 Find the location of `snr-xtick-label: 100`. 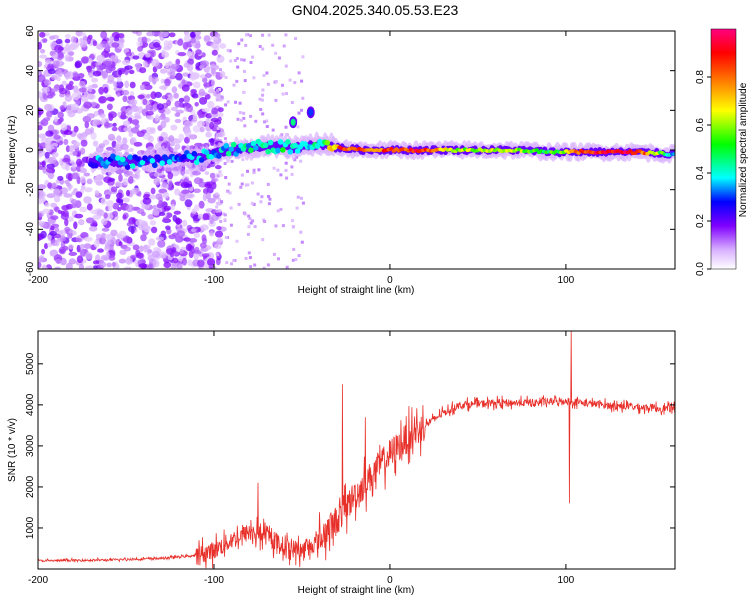

snr-xtick-label: 100 is located at coordinates (566, 580).